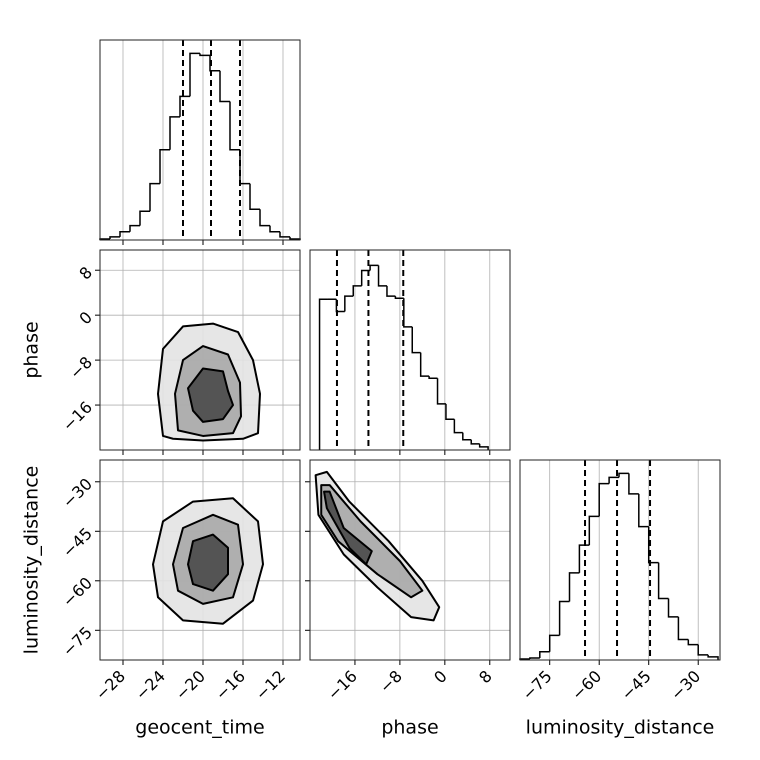  I want to click on y-tick-label: −60, so click(77, 591).